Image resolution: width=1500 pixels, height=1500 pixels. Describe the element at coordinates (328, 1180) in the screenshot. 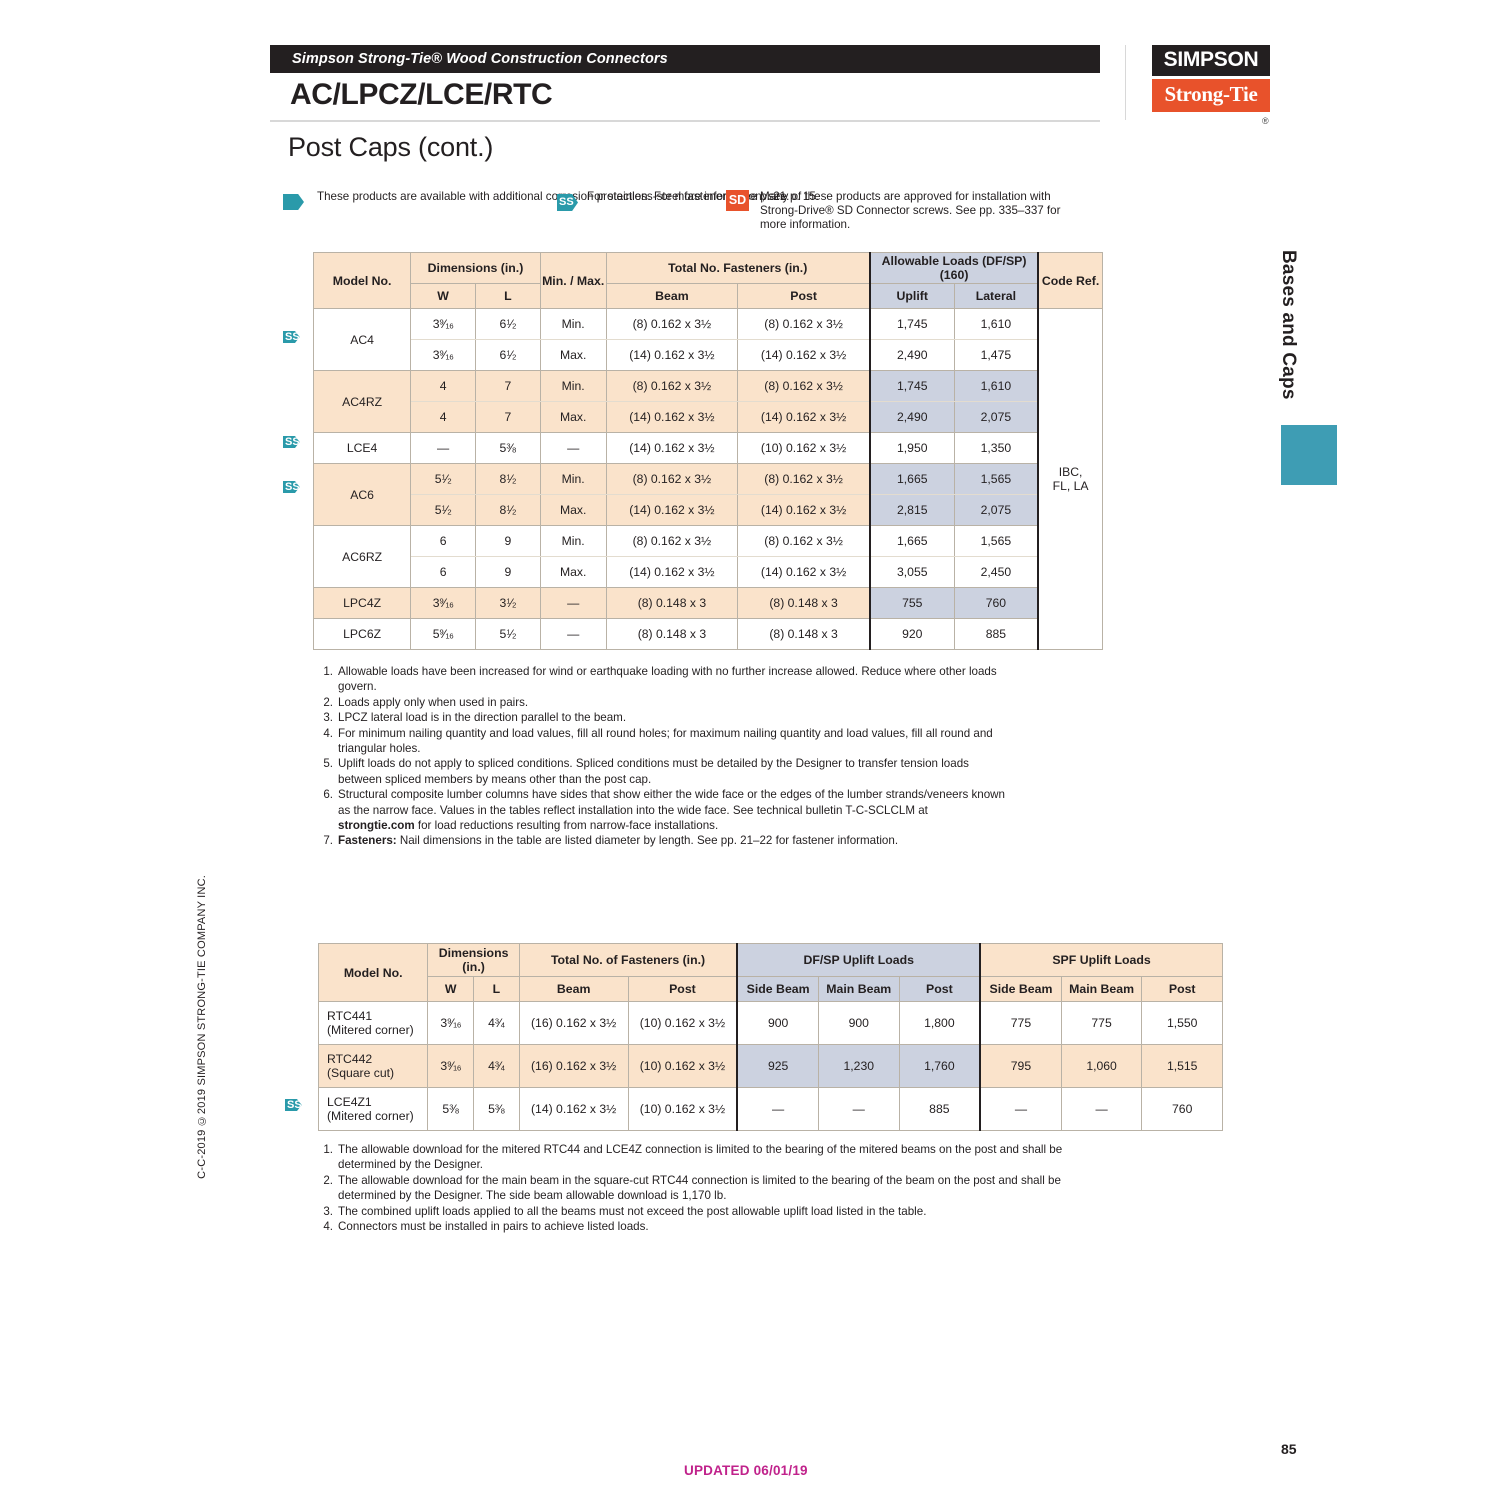

I see `note-number: 2.` at that location.